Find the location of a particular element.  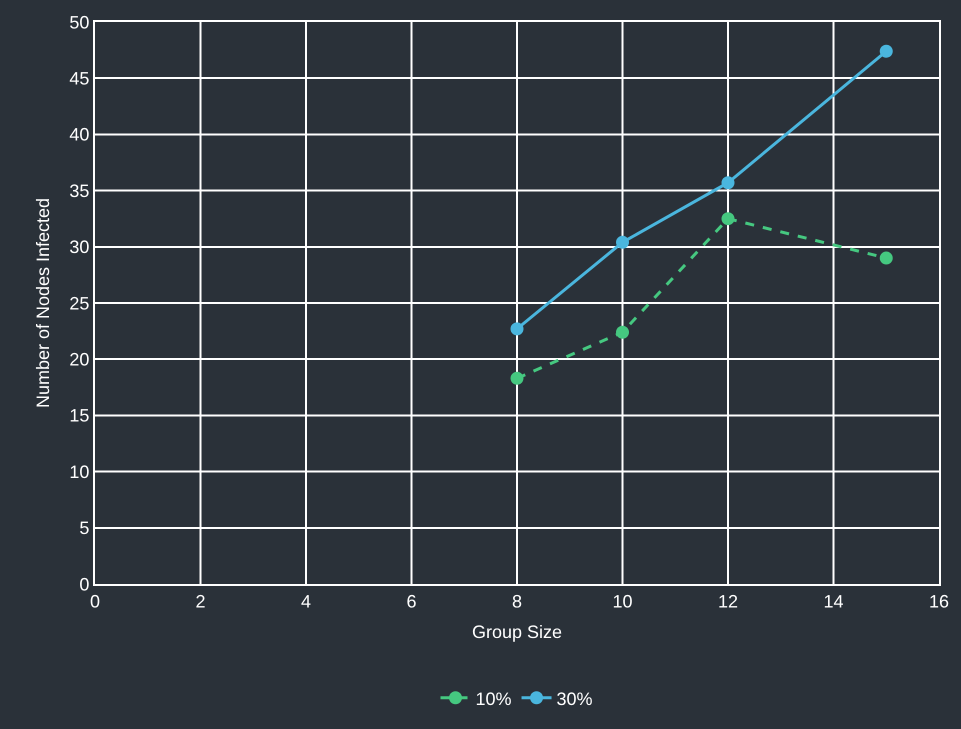

x-tick-label: 12 is located at coordinates (728, 602).